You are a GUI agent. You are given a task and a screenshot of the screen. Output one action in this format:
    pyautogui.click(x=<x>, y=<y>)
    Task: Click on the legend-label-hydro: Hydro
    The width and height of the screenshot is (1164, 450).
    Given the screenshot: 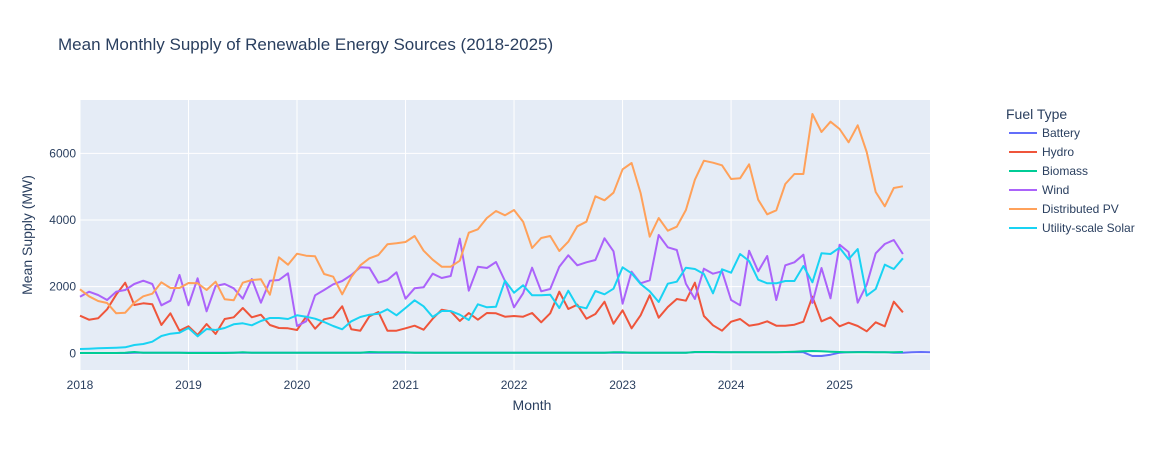 What is the action you would take?
    pyautogui.click(x=1058, y=152)
    